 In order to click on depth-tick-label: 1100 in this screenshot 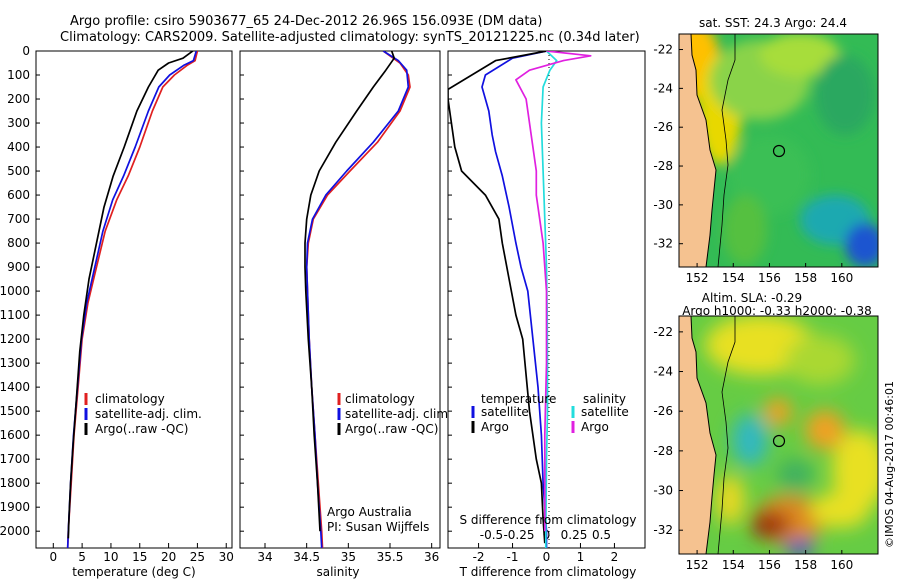, I will do `click(15, 315)`.